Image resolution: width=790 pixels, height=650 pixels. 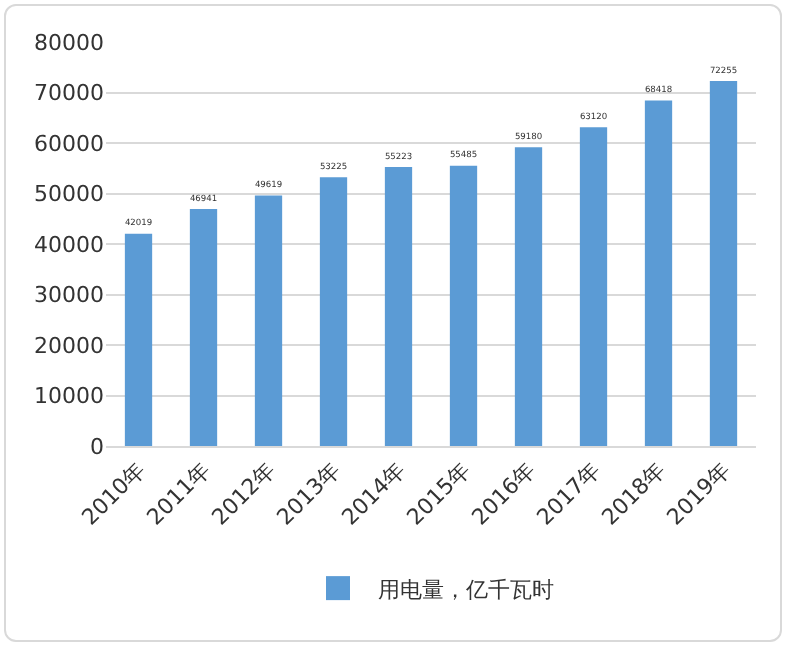 I want to click on y-tick-label: 40000, so click(x=69, y=244).